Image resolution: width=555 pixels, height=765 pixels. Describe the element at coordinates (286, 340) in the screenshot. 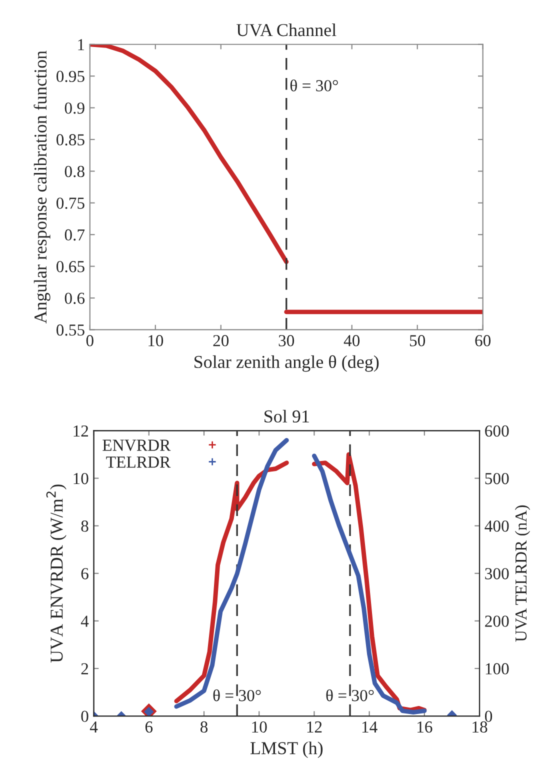

I see `x-tick-label: 30` at that location.